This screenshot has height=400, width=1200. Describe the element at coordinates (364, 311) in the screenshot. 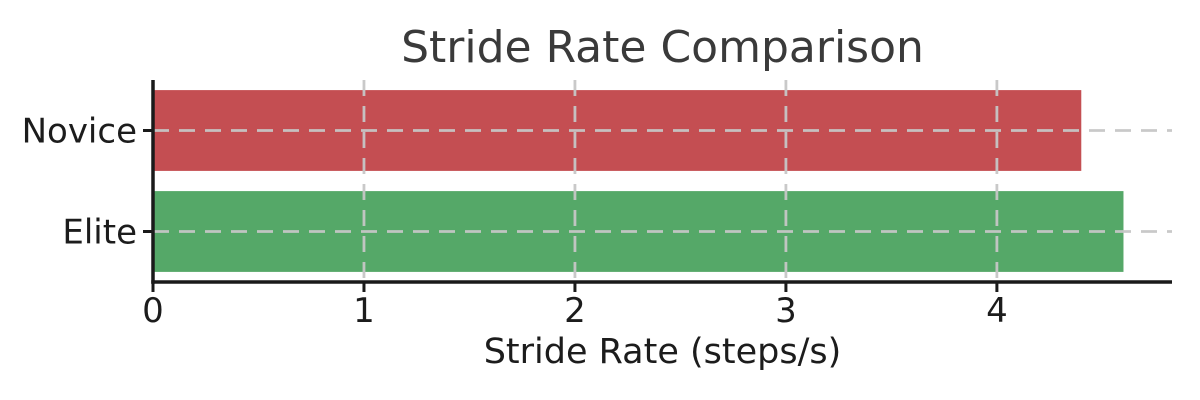

I see `x-tick-label-1: 1` at that location.